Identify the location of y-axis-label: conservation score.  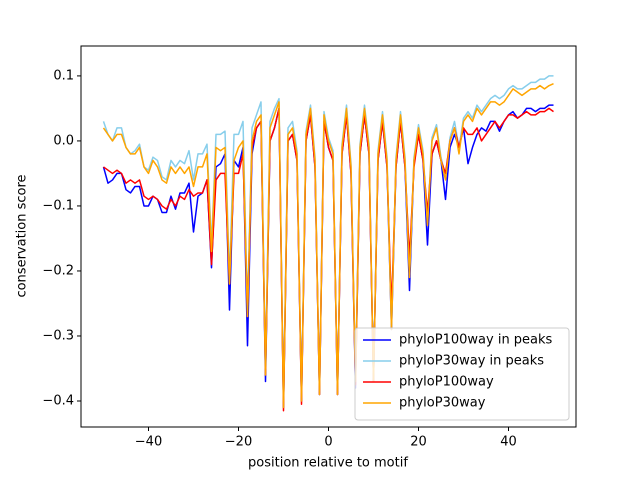
(22, 235).